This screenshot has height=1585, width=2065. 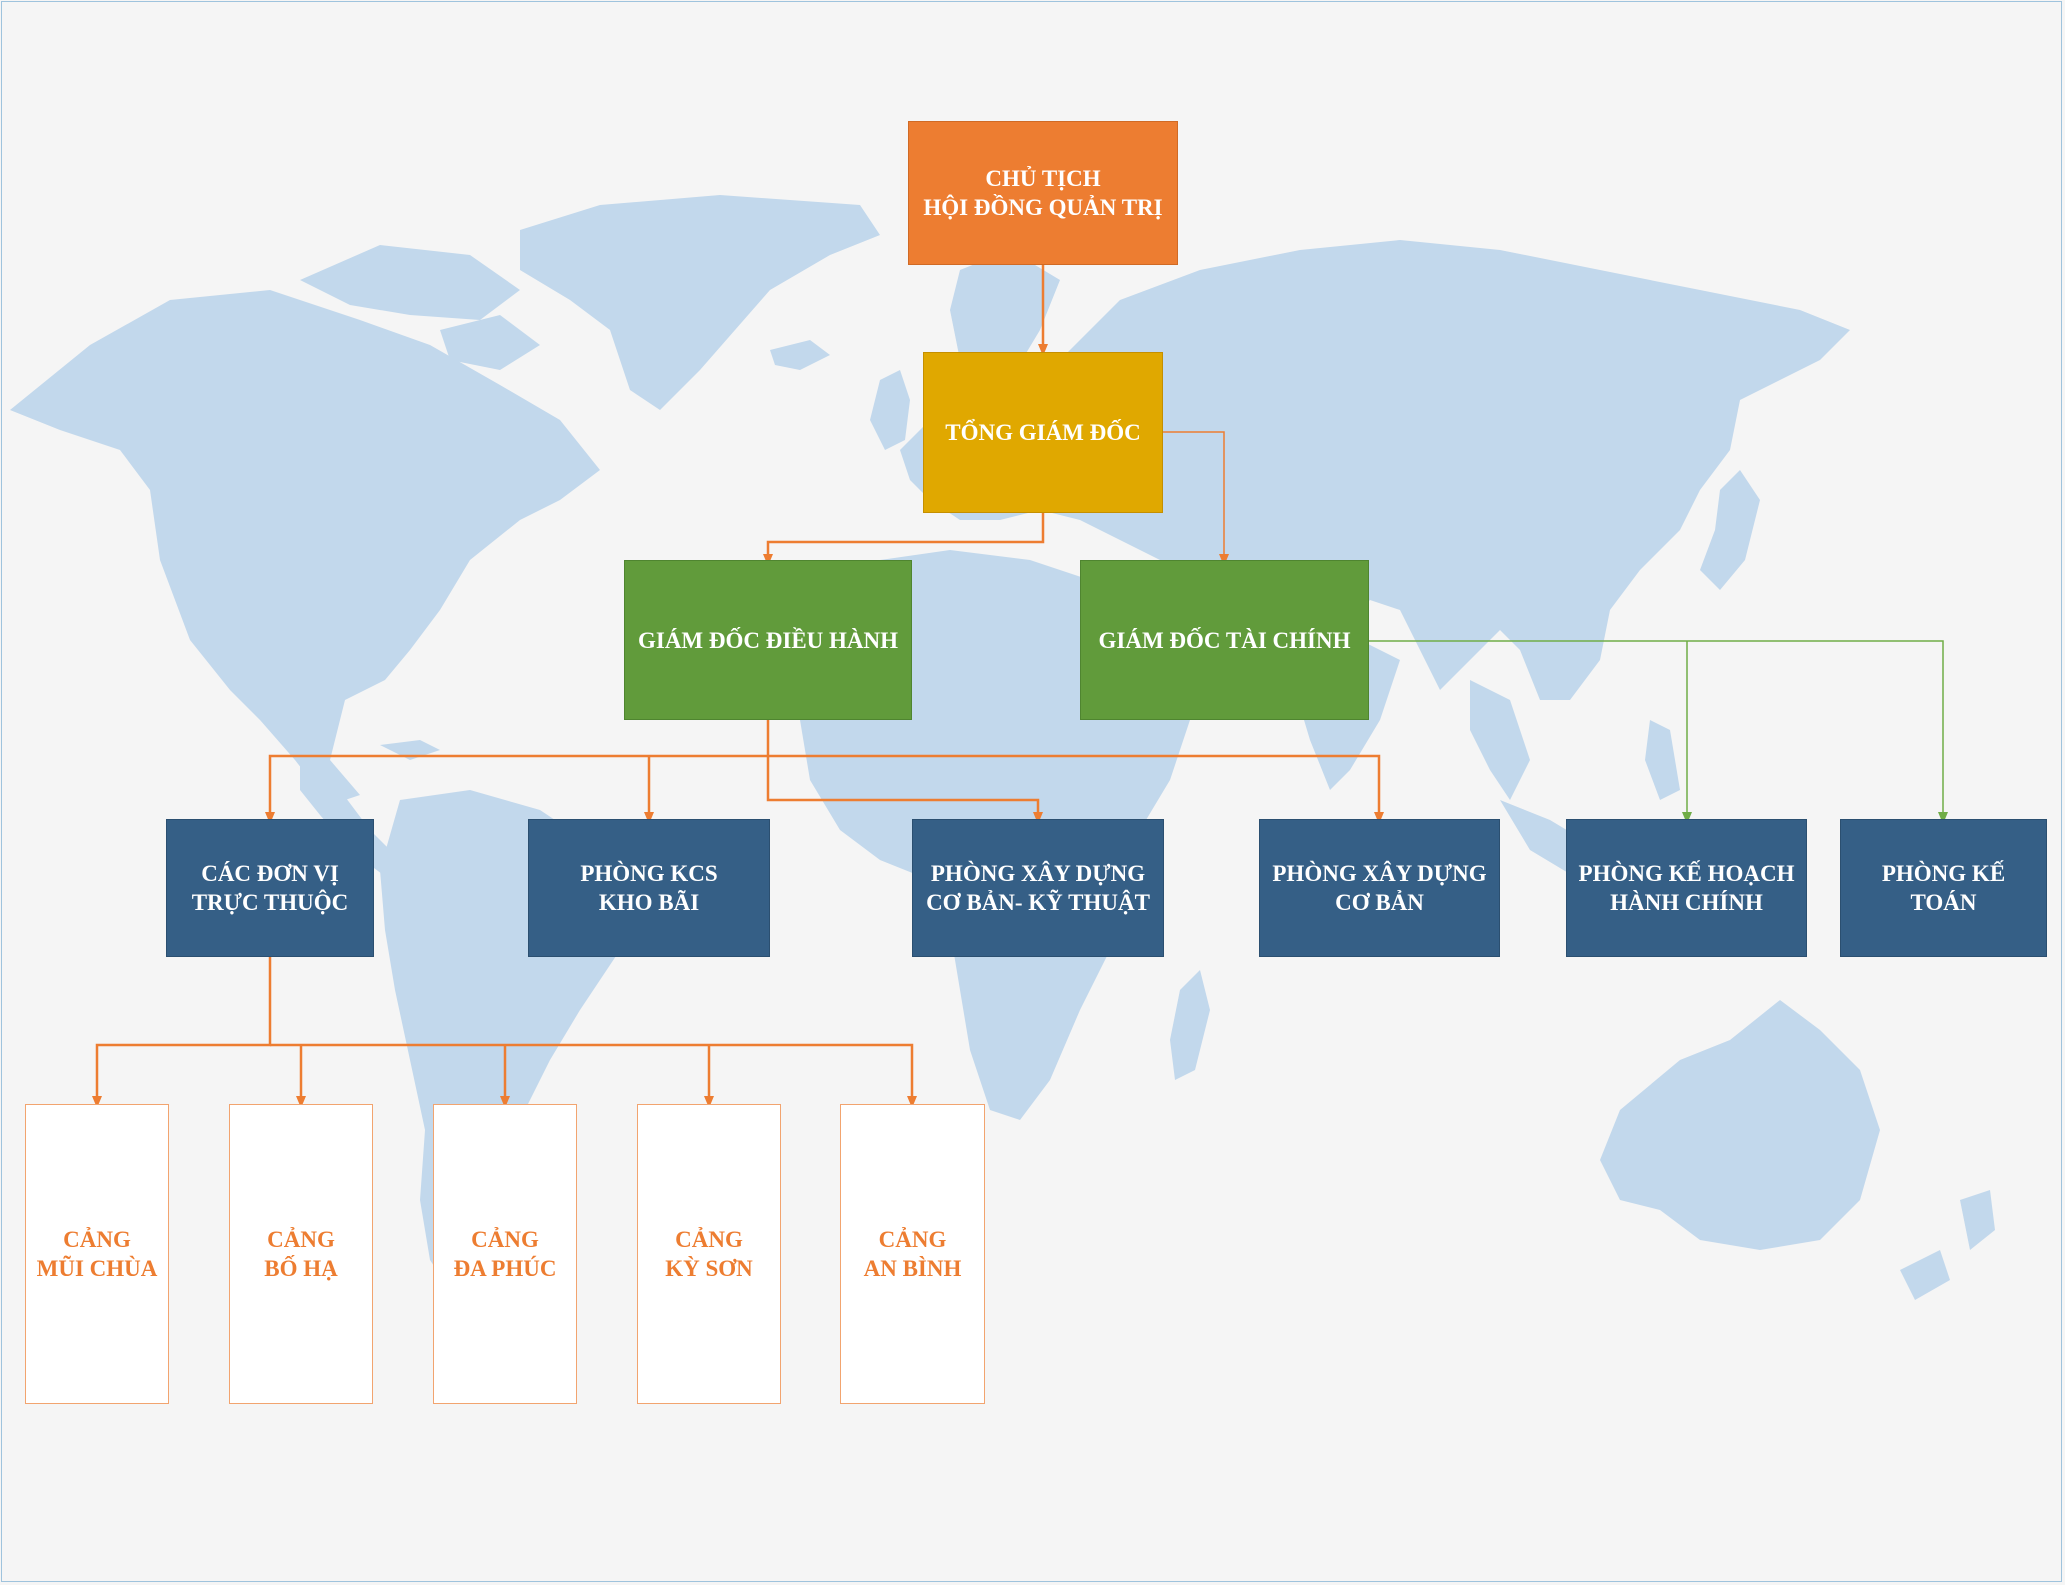 I want to click on map-new-zealand, so click(x=1977, y=1220).